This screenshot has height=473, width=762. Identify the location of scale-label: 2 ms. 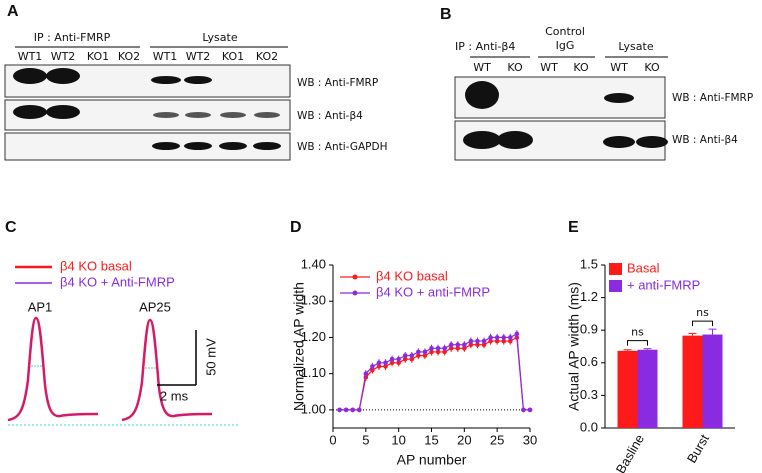
(174, 395).